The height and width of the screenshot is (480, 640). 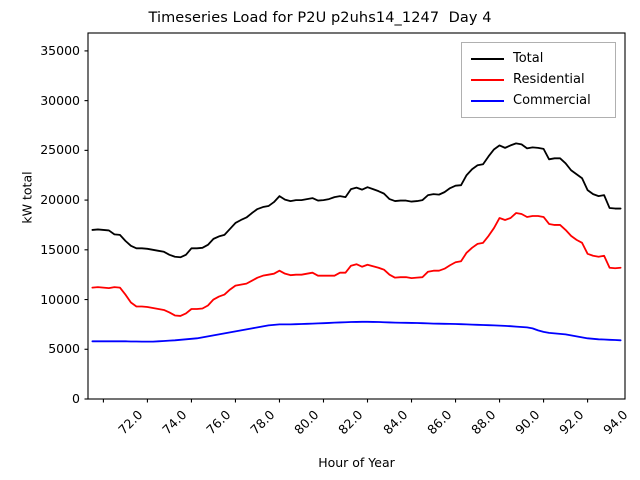 I want to click on chart-legend: Total Residential Commercial, so click(x=538, y=80).